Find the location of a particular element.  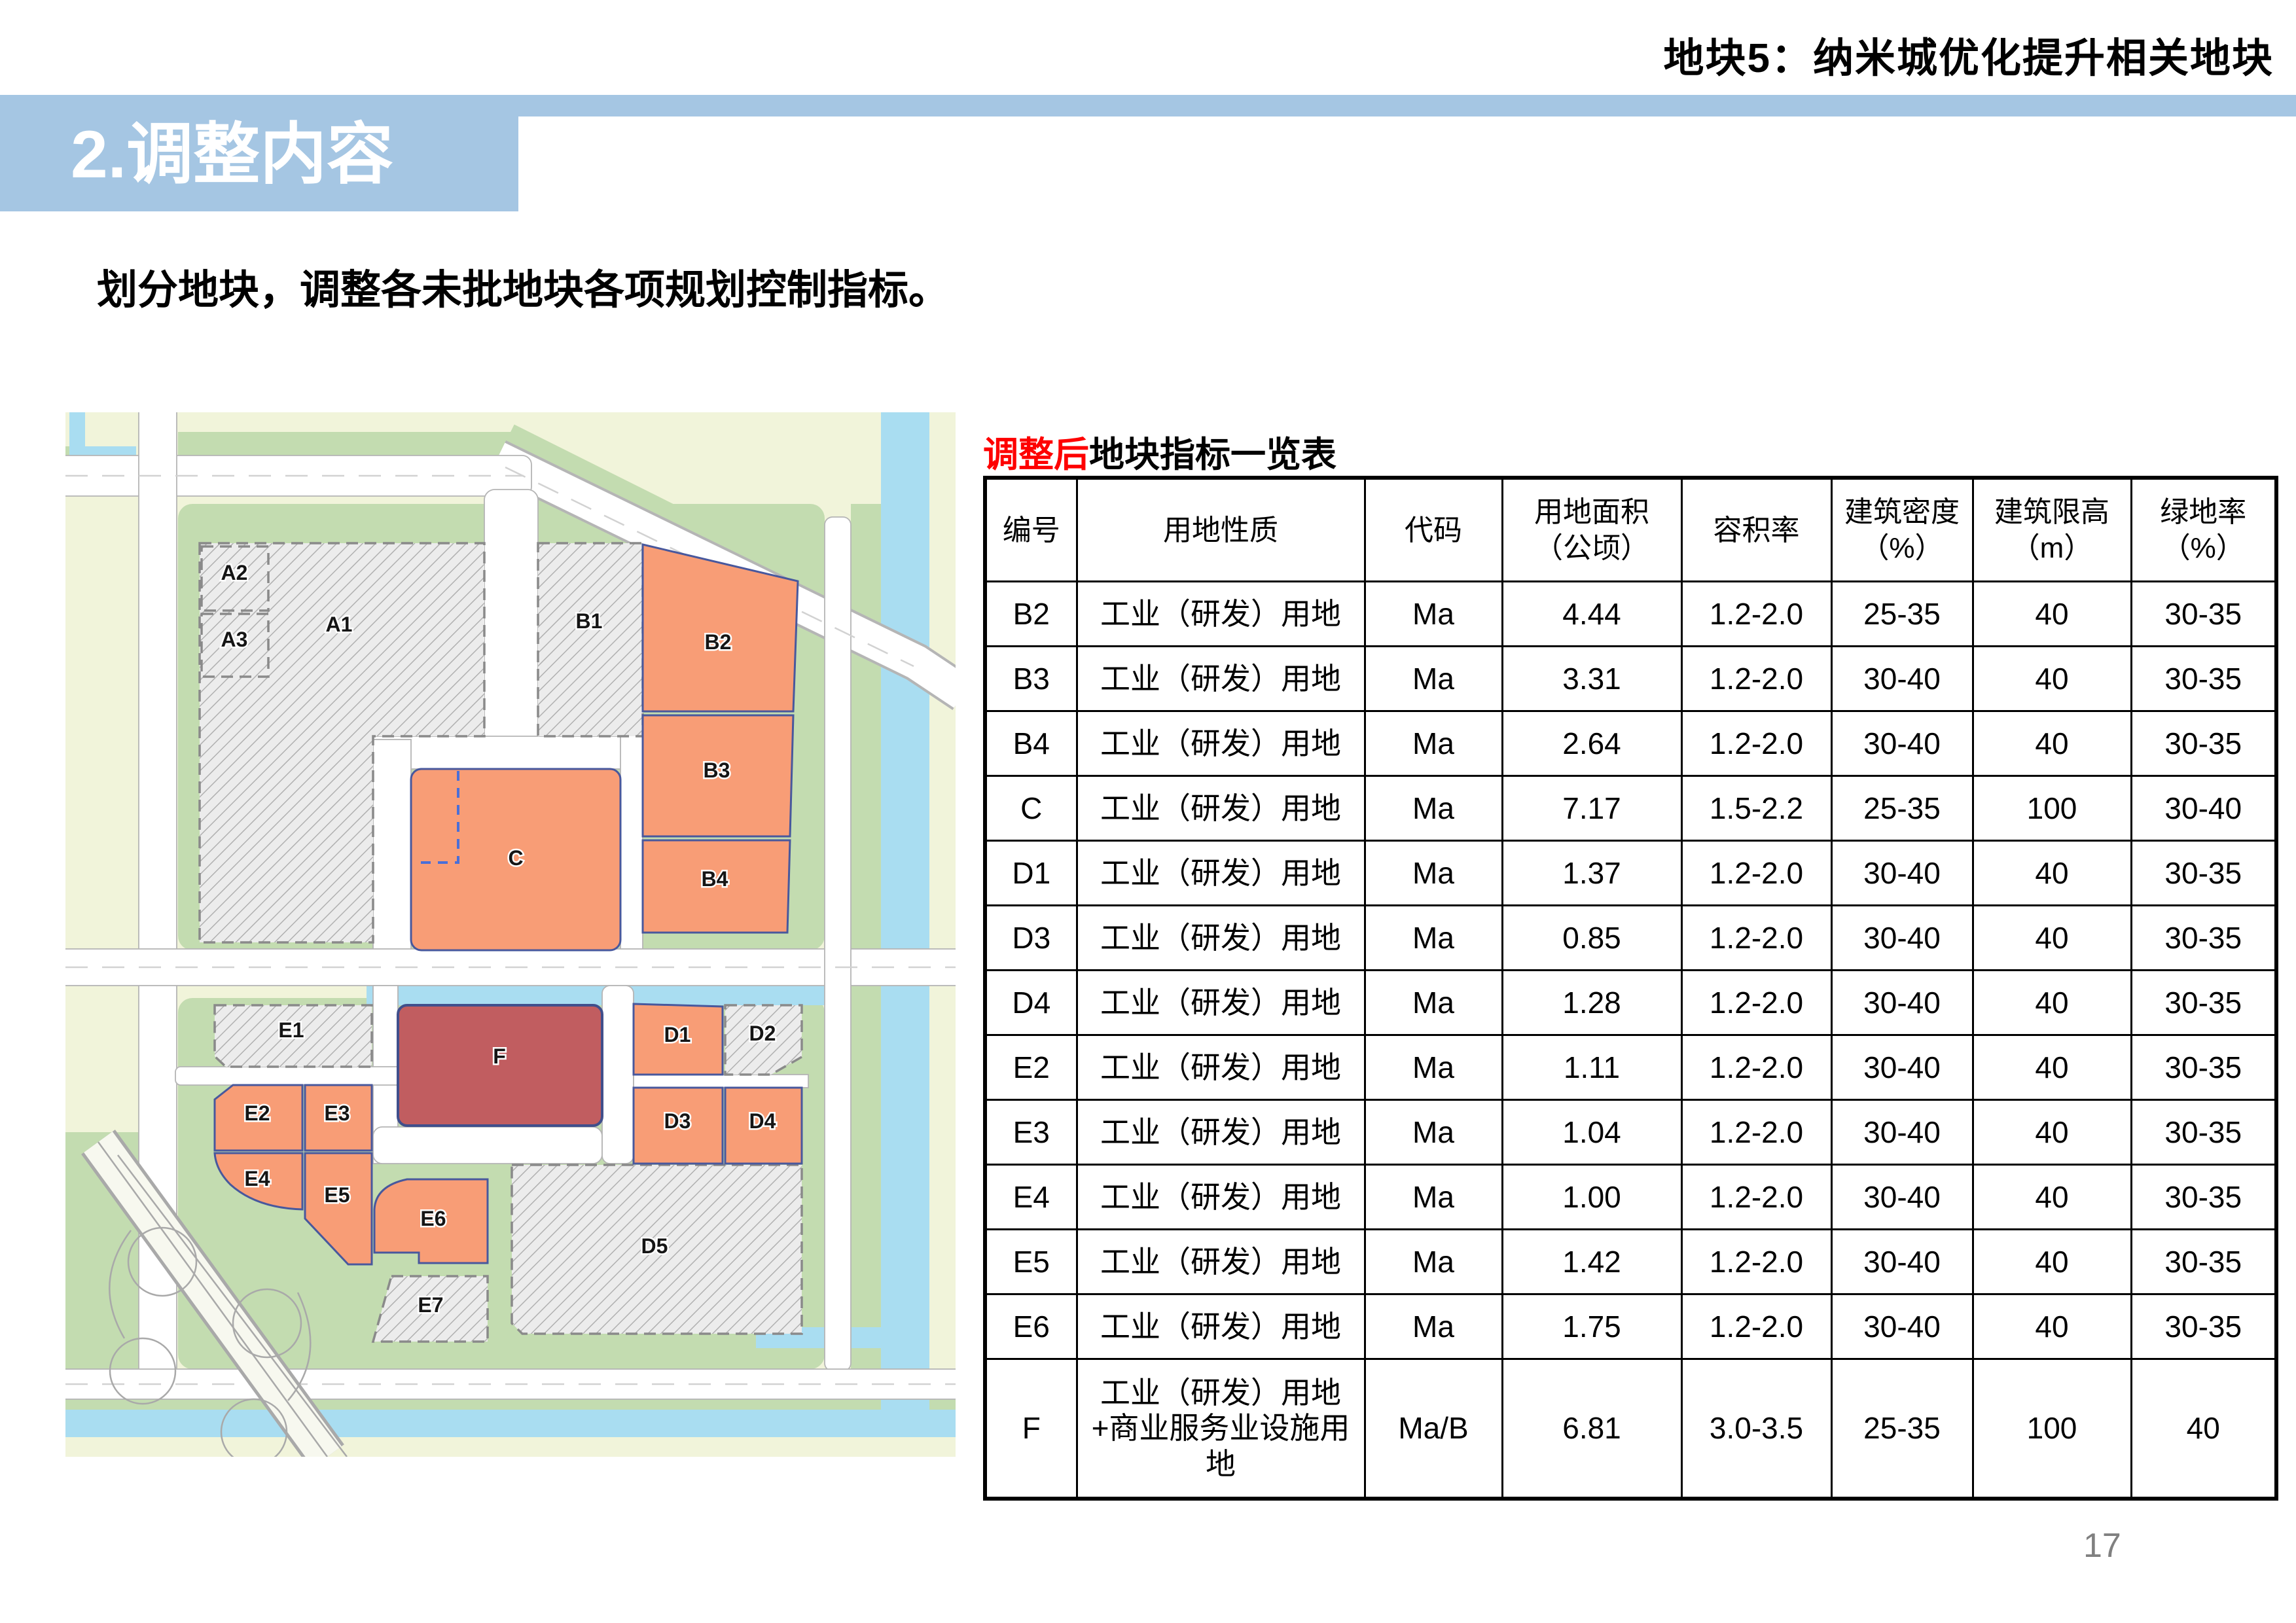

parcel-label-E3: E3 is located at coordinates (337, 1113).